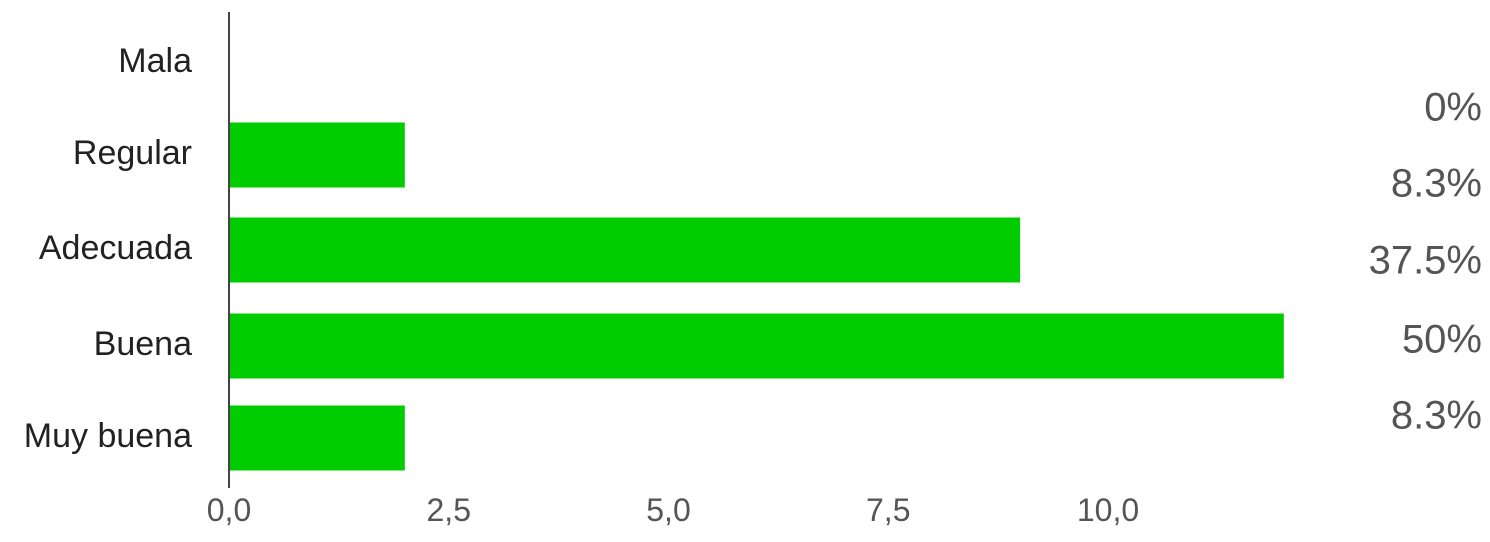 Image resolution: width=1490 pixels, height=542 pixels. Describe the element at coordinates (155, 61) in the screenshot. I see `category-label-mala: Mala` at that location.